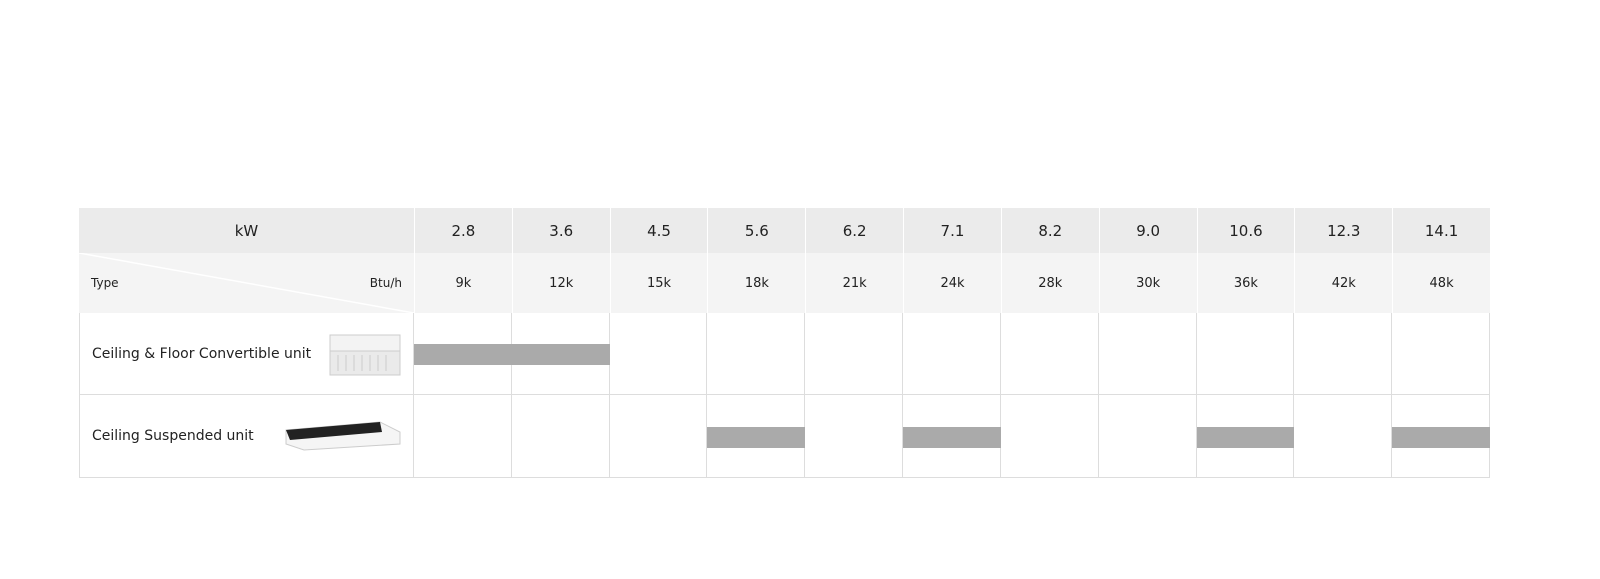  Describe the element at coordinates (658, 230) in the screenshot. I see `kw-value: 4.5` at that location.